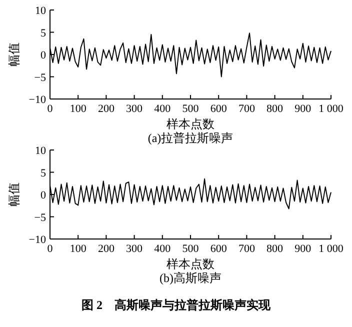 The width and height of the screenshot is (352, 327). Describe the element at coordinates (191, 138) in the screenshot. I see `text: (a)拉普拉斯噪声` at that location.